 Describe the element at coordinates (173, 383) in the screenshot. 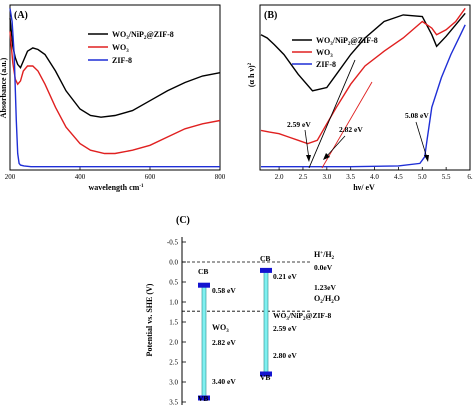

I see `panel-c-y-tick-label: 3.0` at that location.